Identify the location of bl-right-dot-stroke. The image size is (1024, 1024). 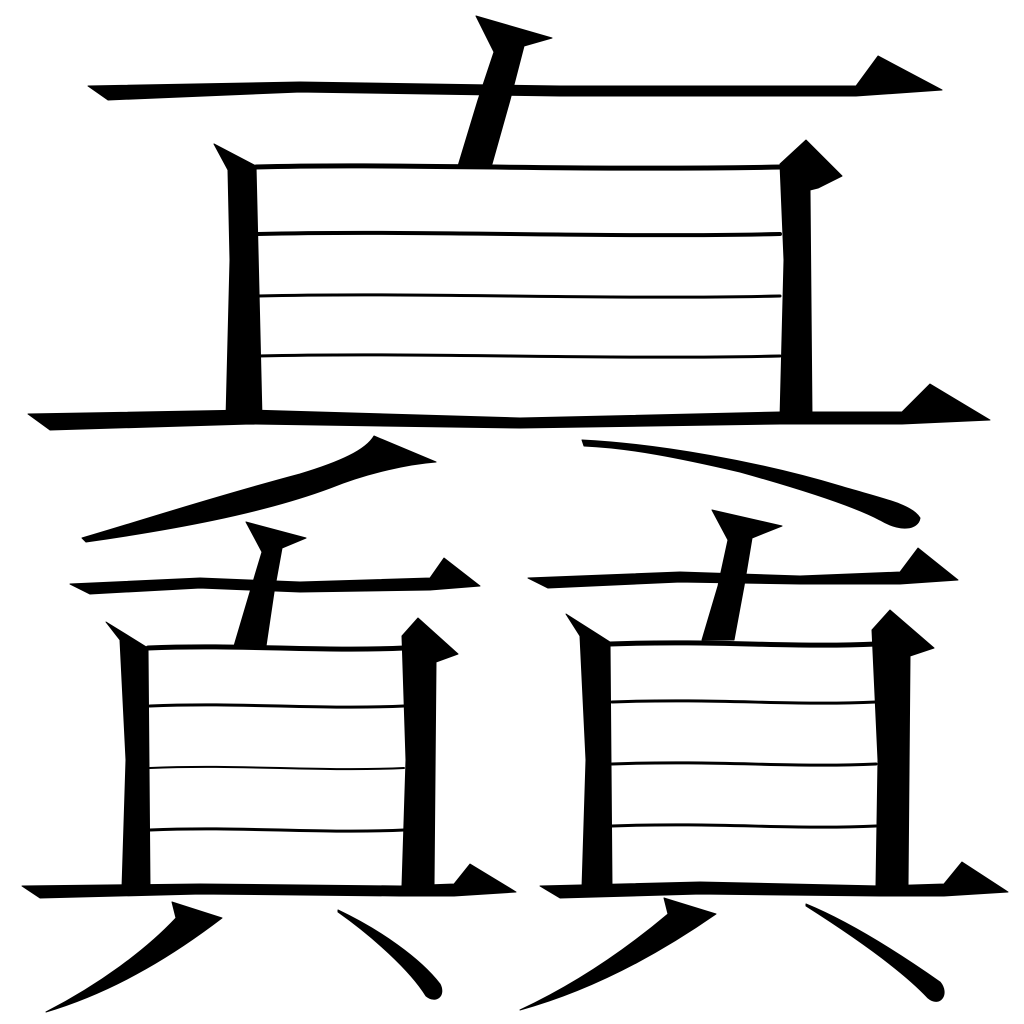
(390, 954).